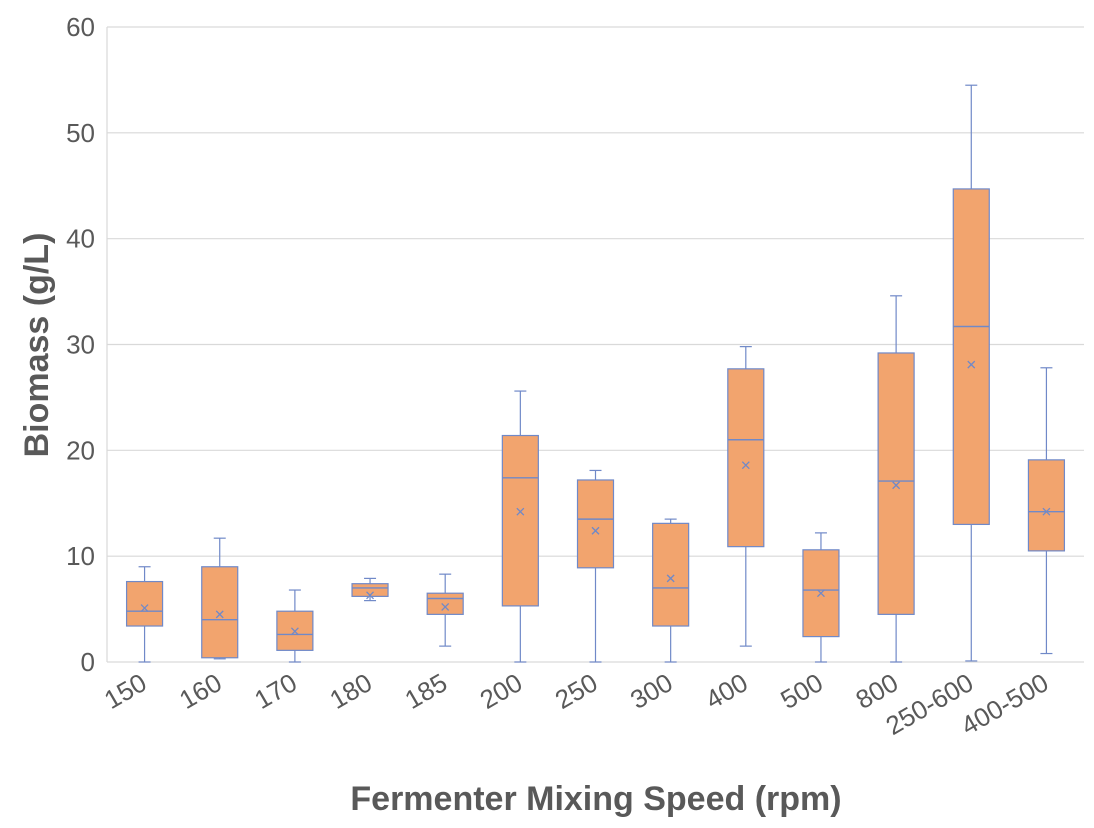  I want to click on y-axis-title: Biomass (g/L), so click(37, 345).